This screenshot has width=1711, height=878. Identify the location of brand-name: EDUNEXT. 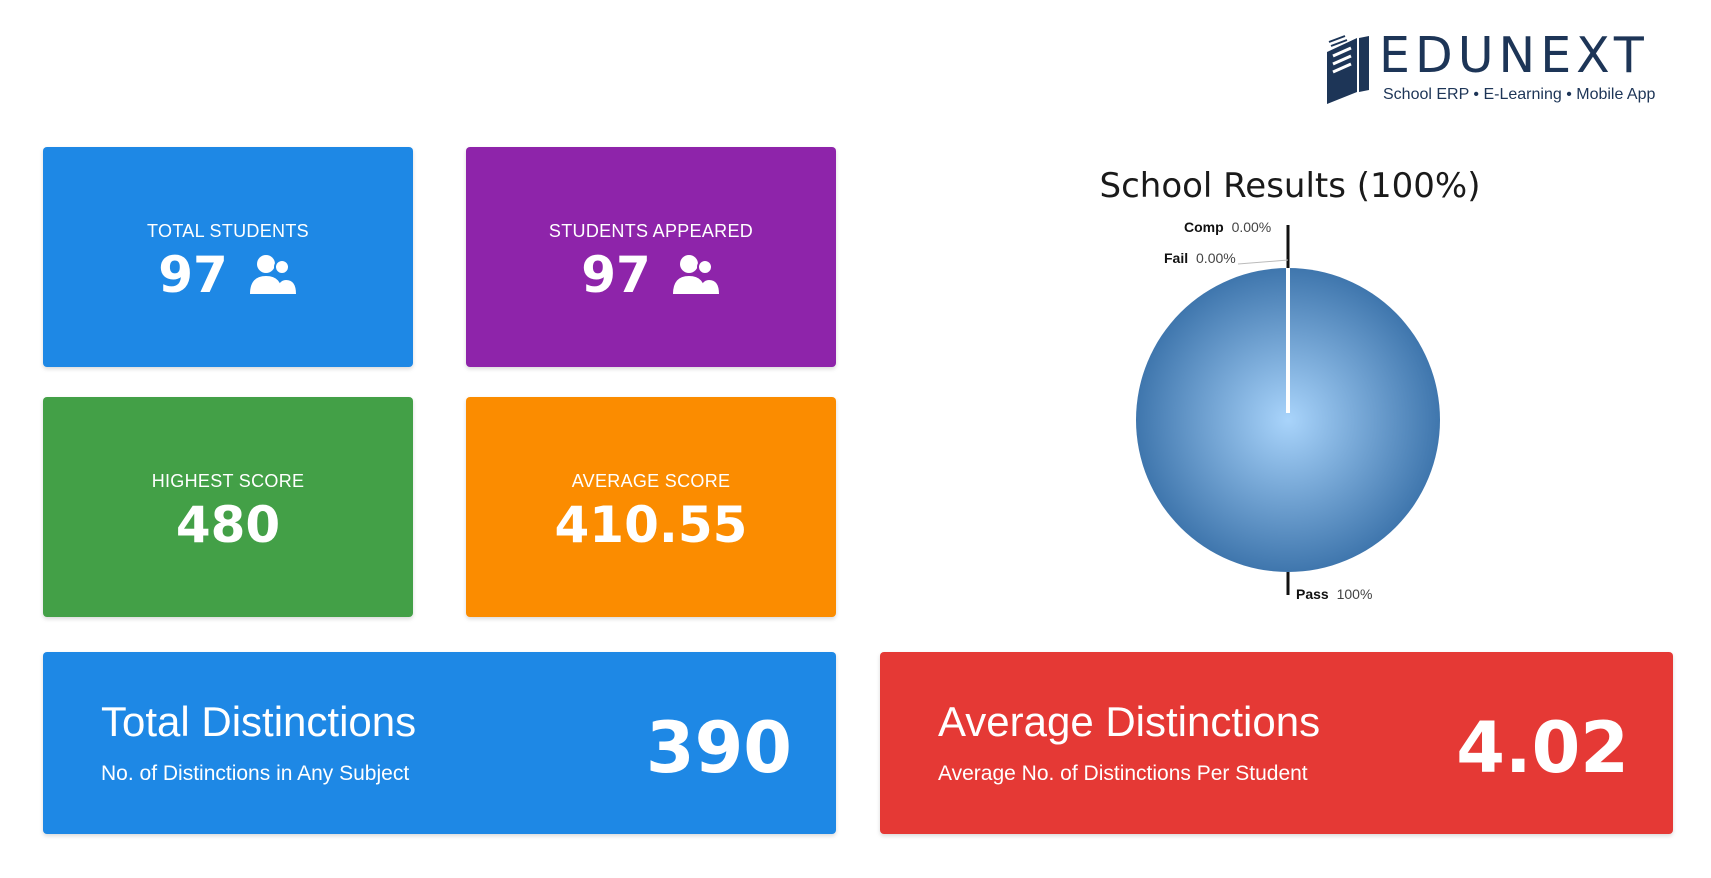
(1514, 55).